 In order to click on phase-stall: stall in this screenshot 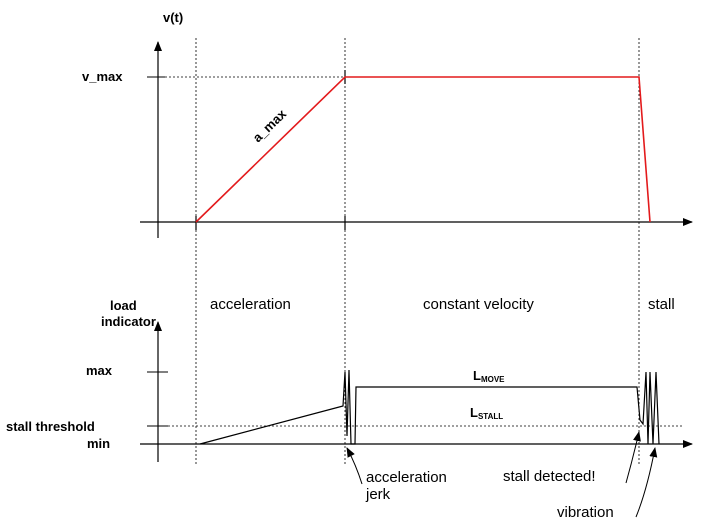, I will do `click(661, 304)`.